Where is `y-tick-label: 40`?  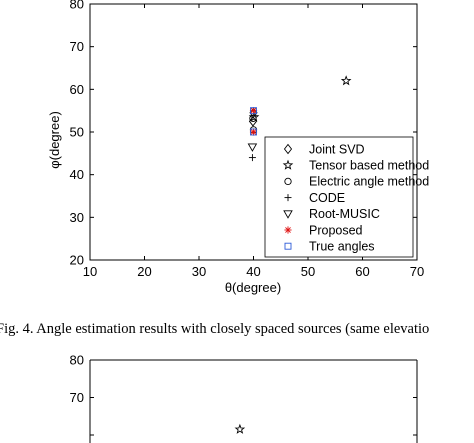
y-tick-label: 40 is located at coordinates (77, 174).